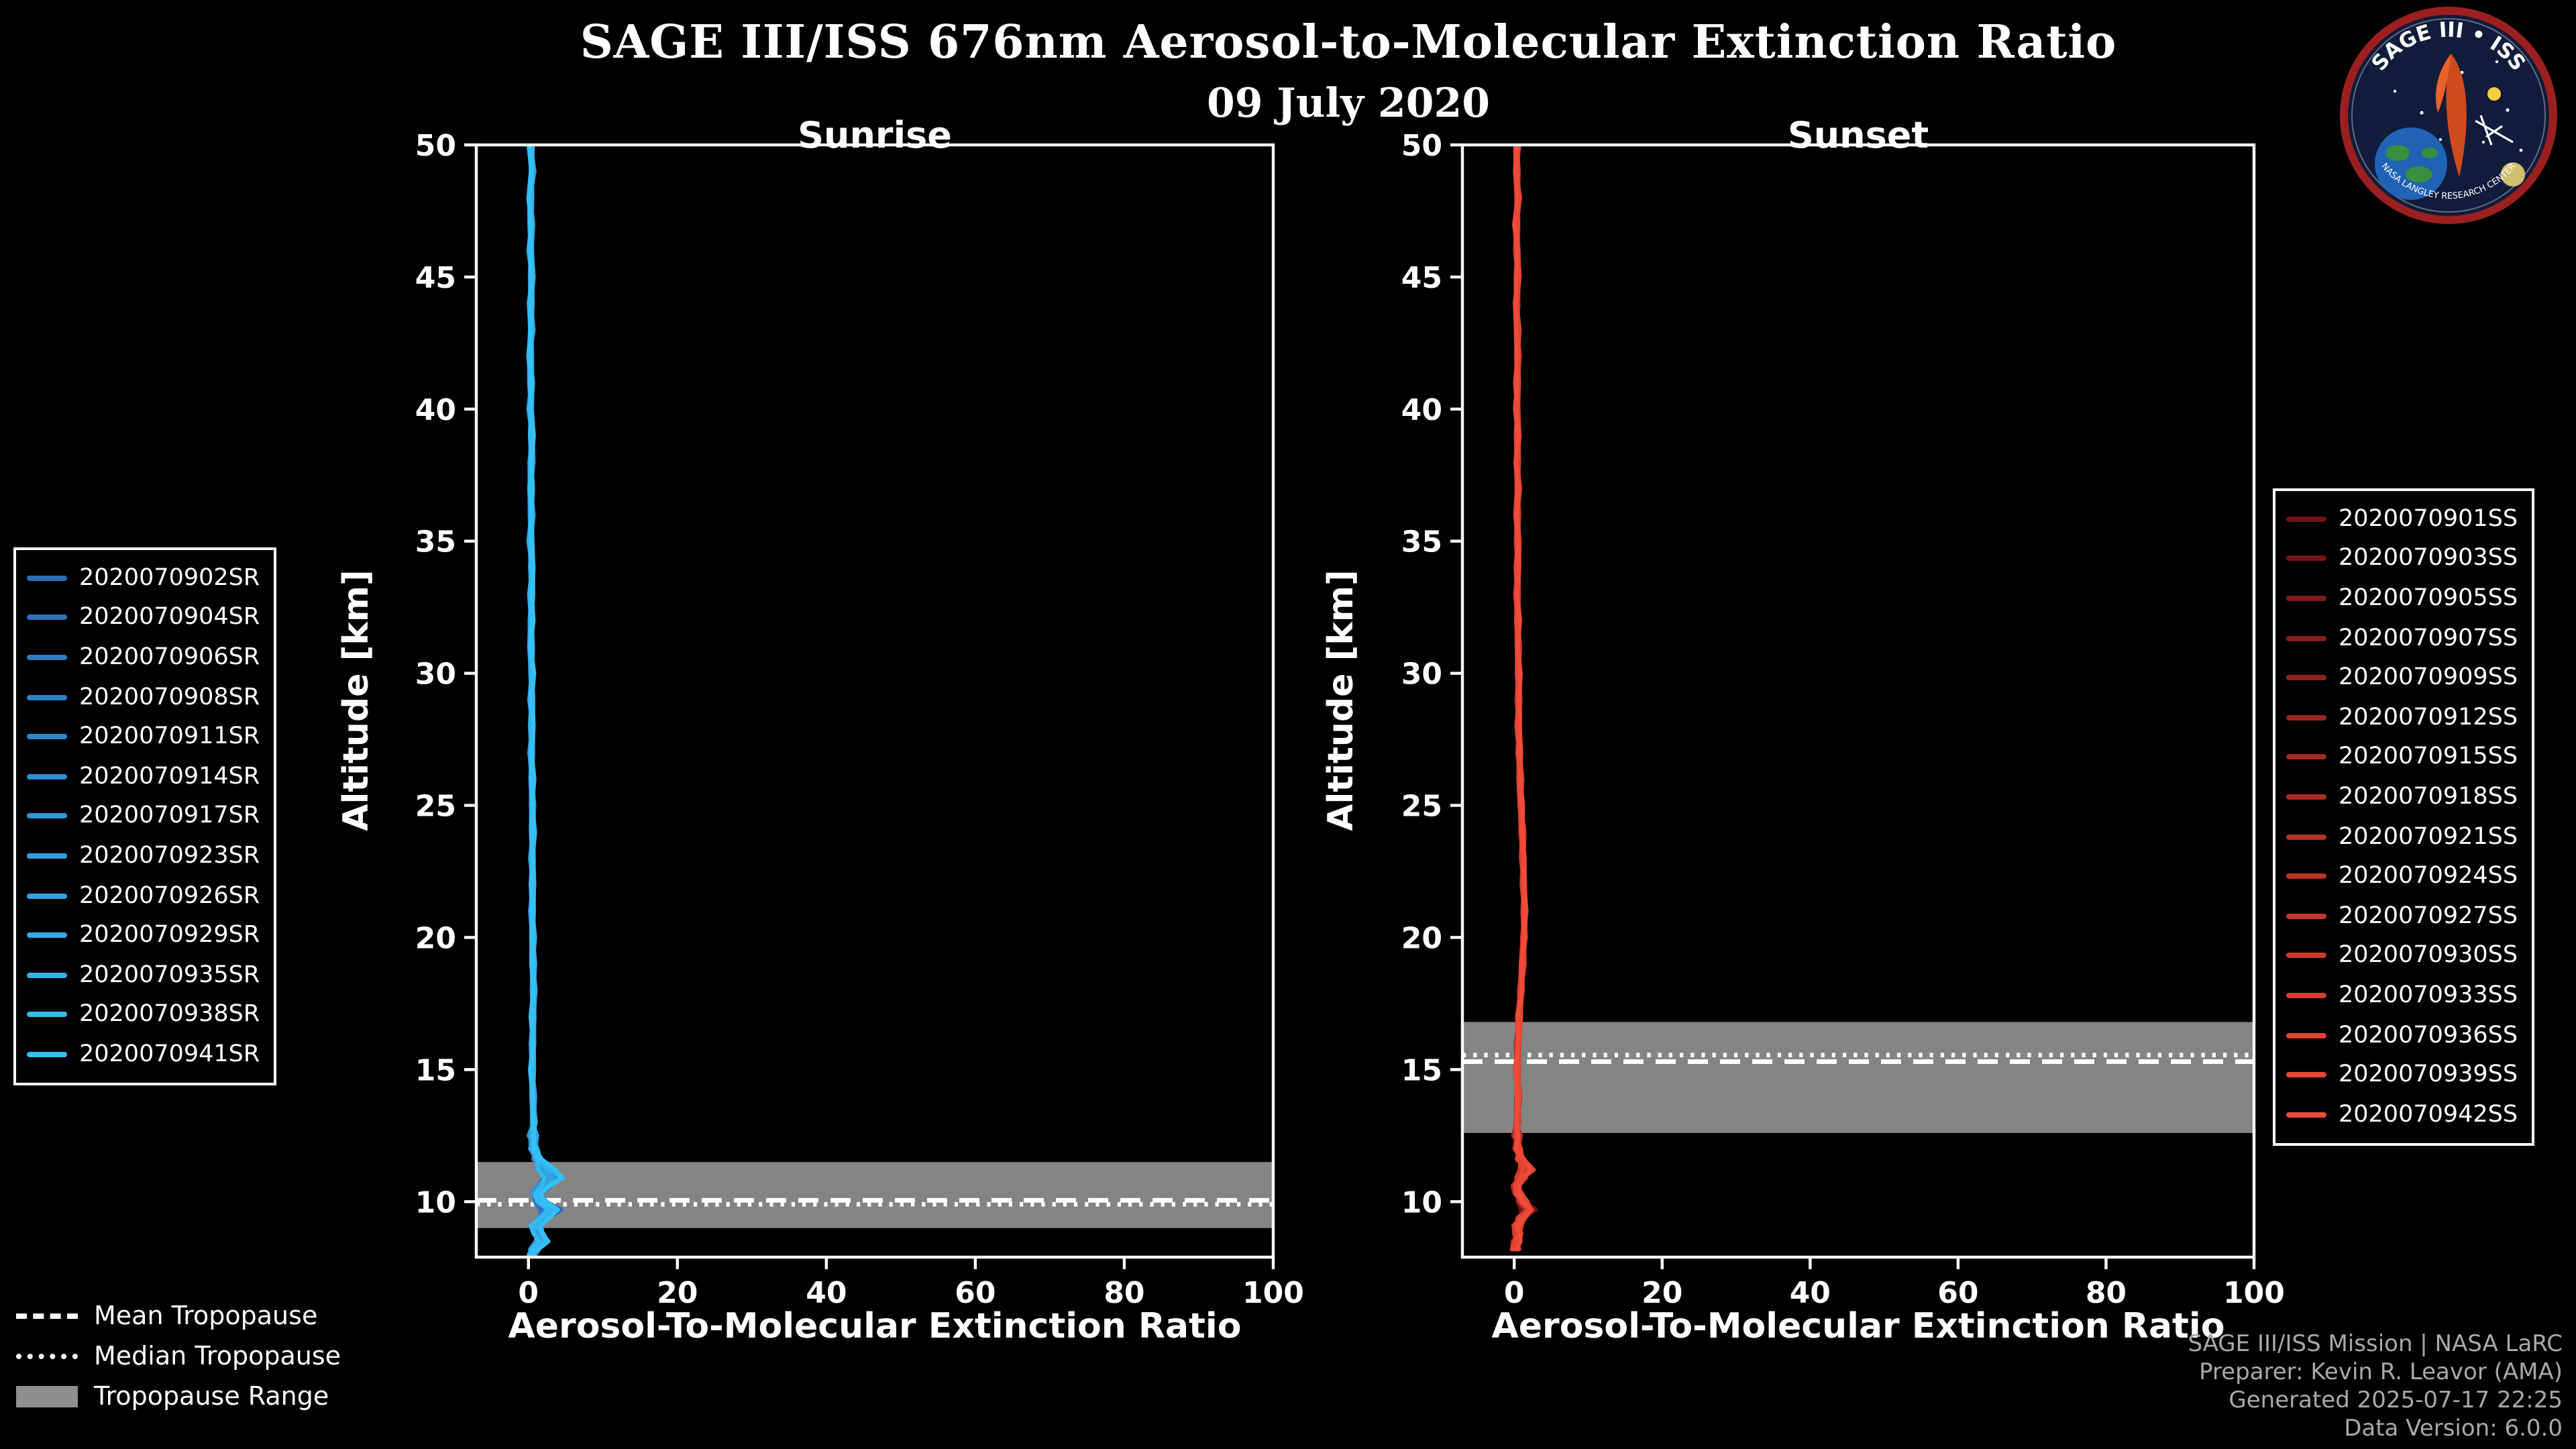 Image resolution: width=2576 pixels, height=1449 pixels. Describe the element at coordinates (2428, 598) in the screenshot. I see `legend-item-label: 2020070905SS` at that location.